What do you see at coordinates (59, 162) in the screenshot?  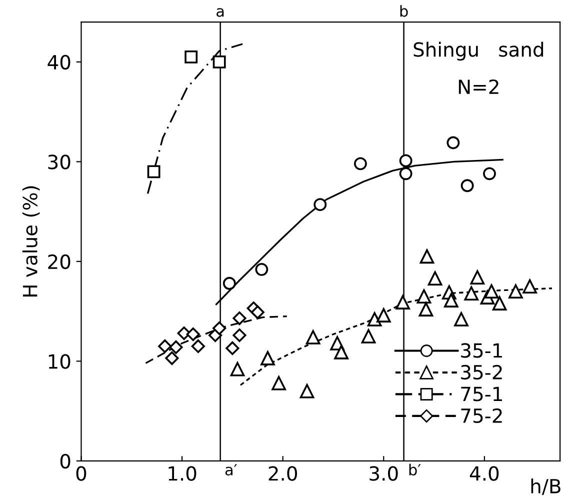 I see `y-tick-label: 30` at bounding box center [59, 162].